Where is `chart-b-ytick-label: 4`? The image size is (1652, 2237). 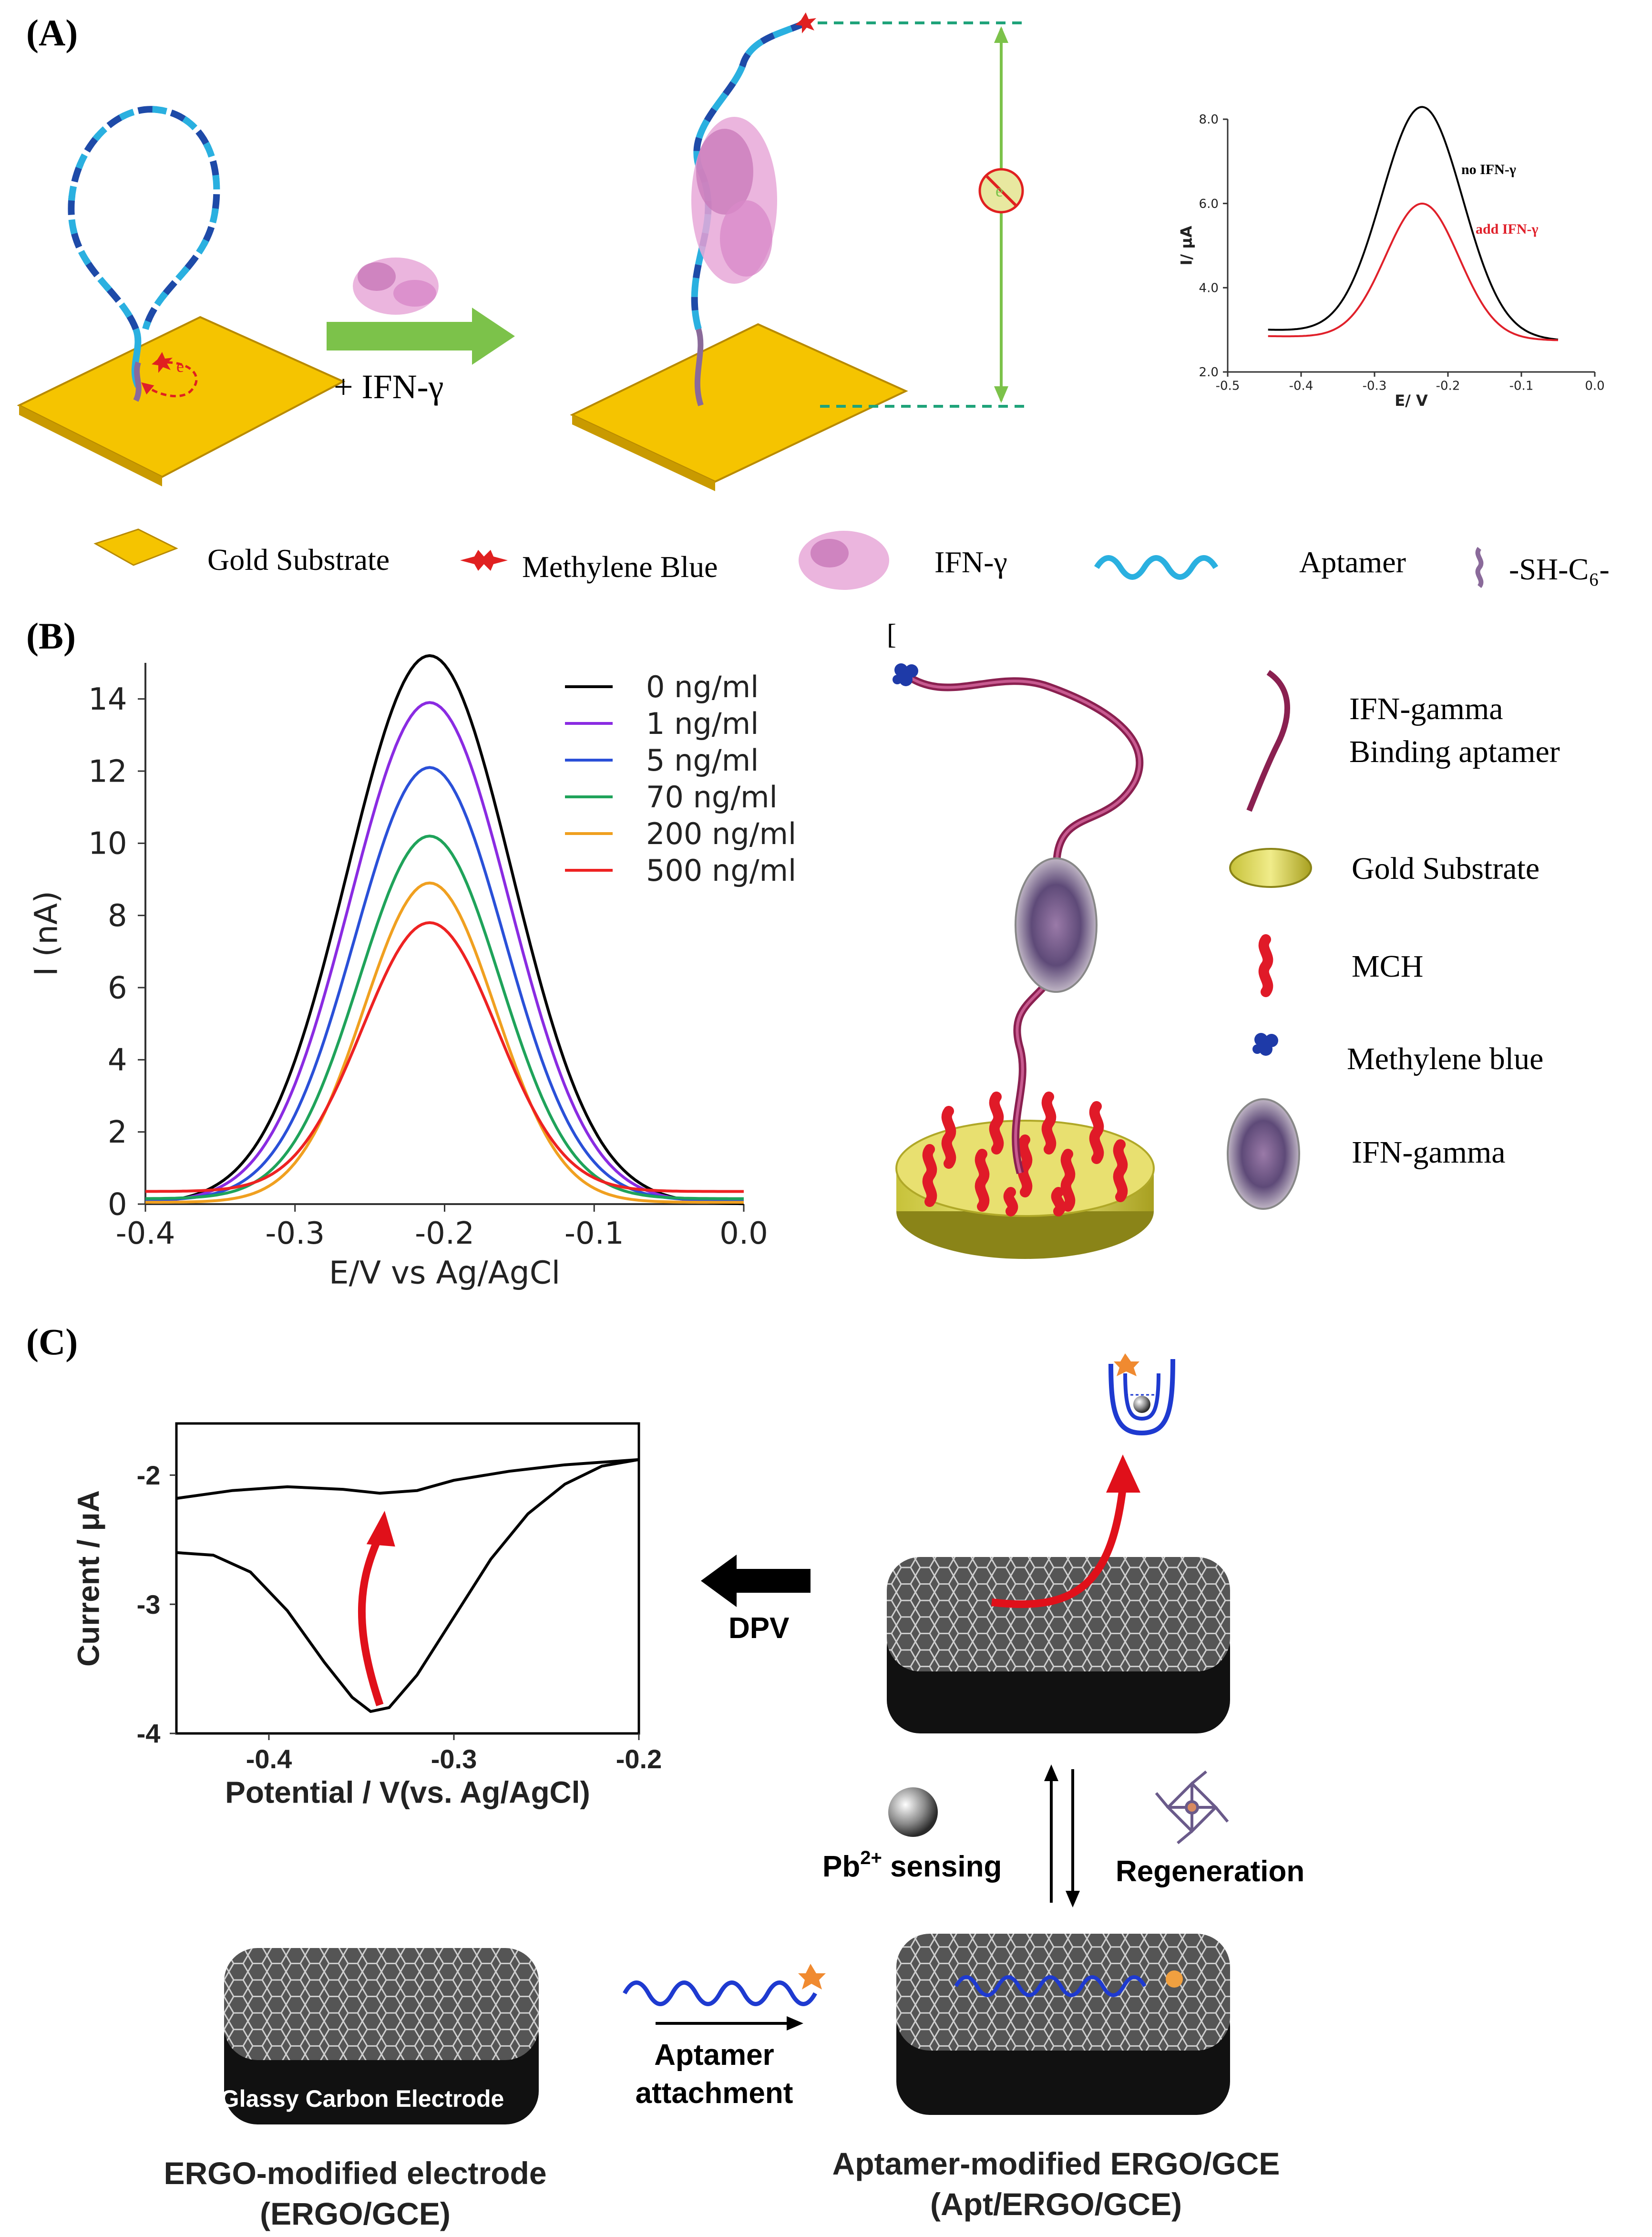 chart-b-ytick-label: 4 is located at coordinates (117, 1060).